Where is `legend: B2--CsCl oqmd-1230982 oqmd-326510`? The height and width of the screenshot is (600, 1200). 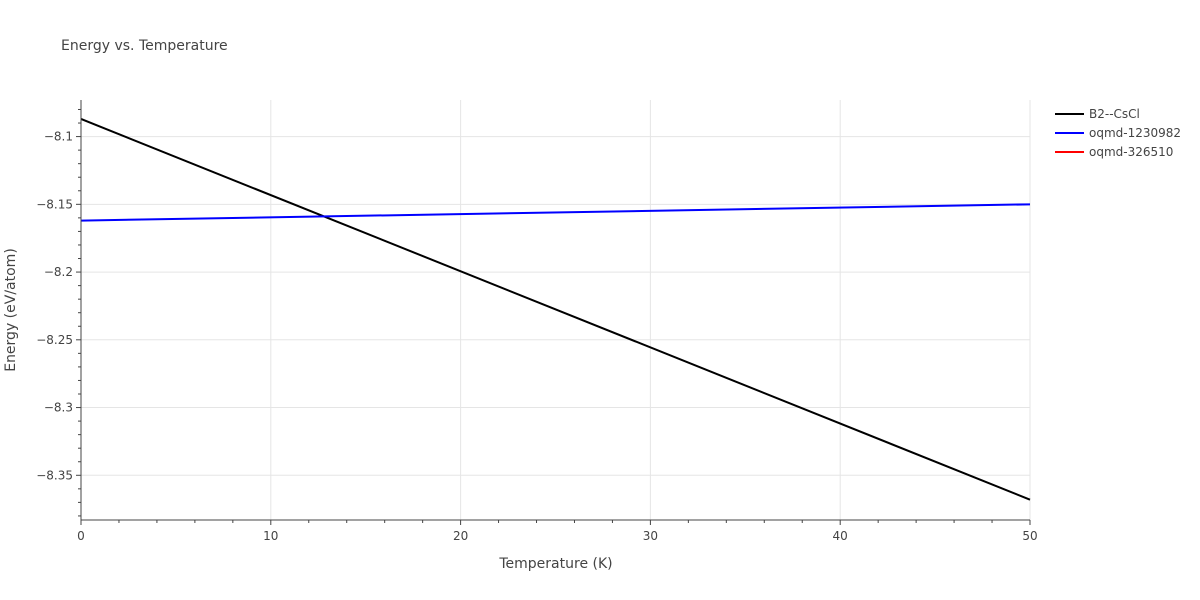 legend: B2--CsCl oqmd-1230982 oqmd-326510 is located at coordinates (1118, 133).